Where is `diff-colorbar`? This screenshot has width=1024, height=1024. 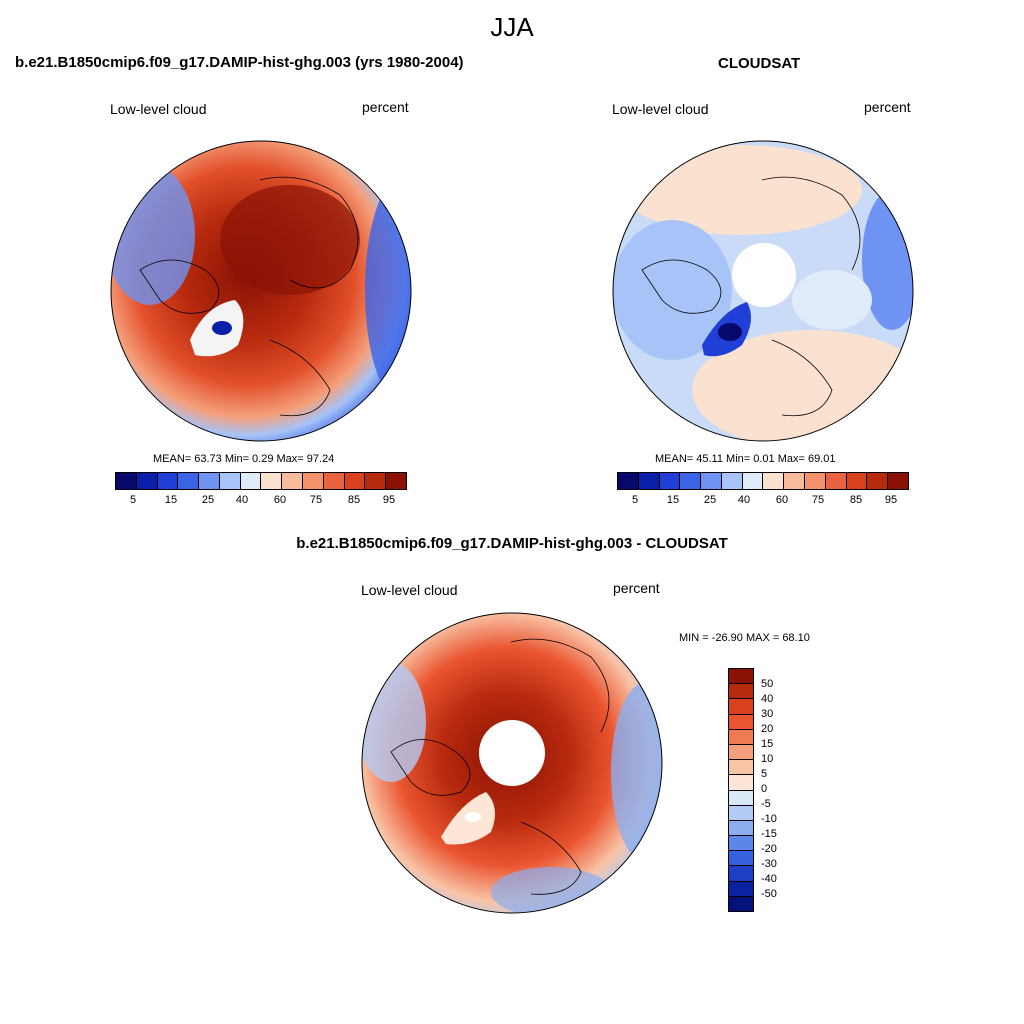 diff-colorbar is located at coordinates (741, 790).